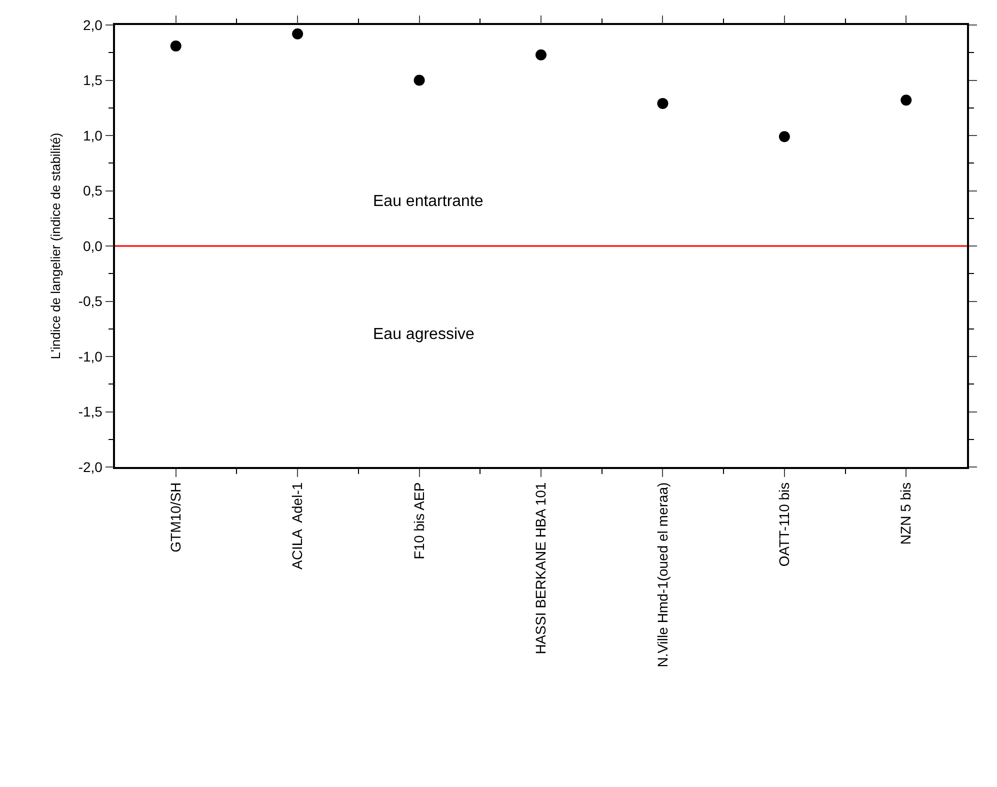 This screenshot has width=997, height=787. I want to click on annotation: Eau agressive, so click(423, 334).